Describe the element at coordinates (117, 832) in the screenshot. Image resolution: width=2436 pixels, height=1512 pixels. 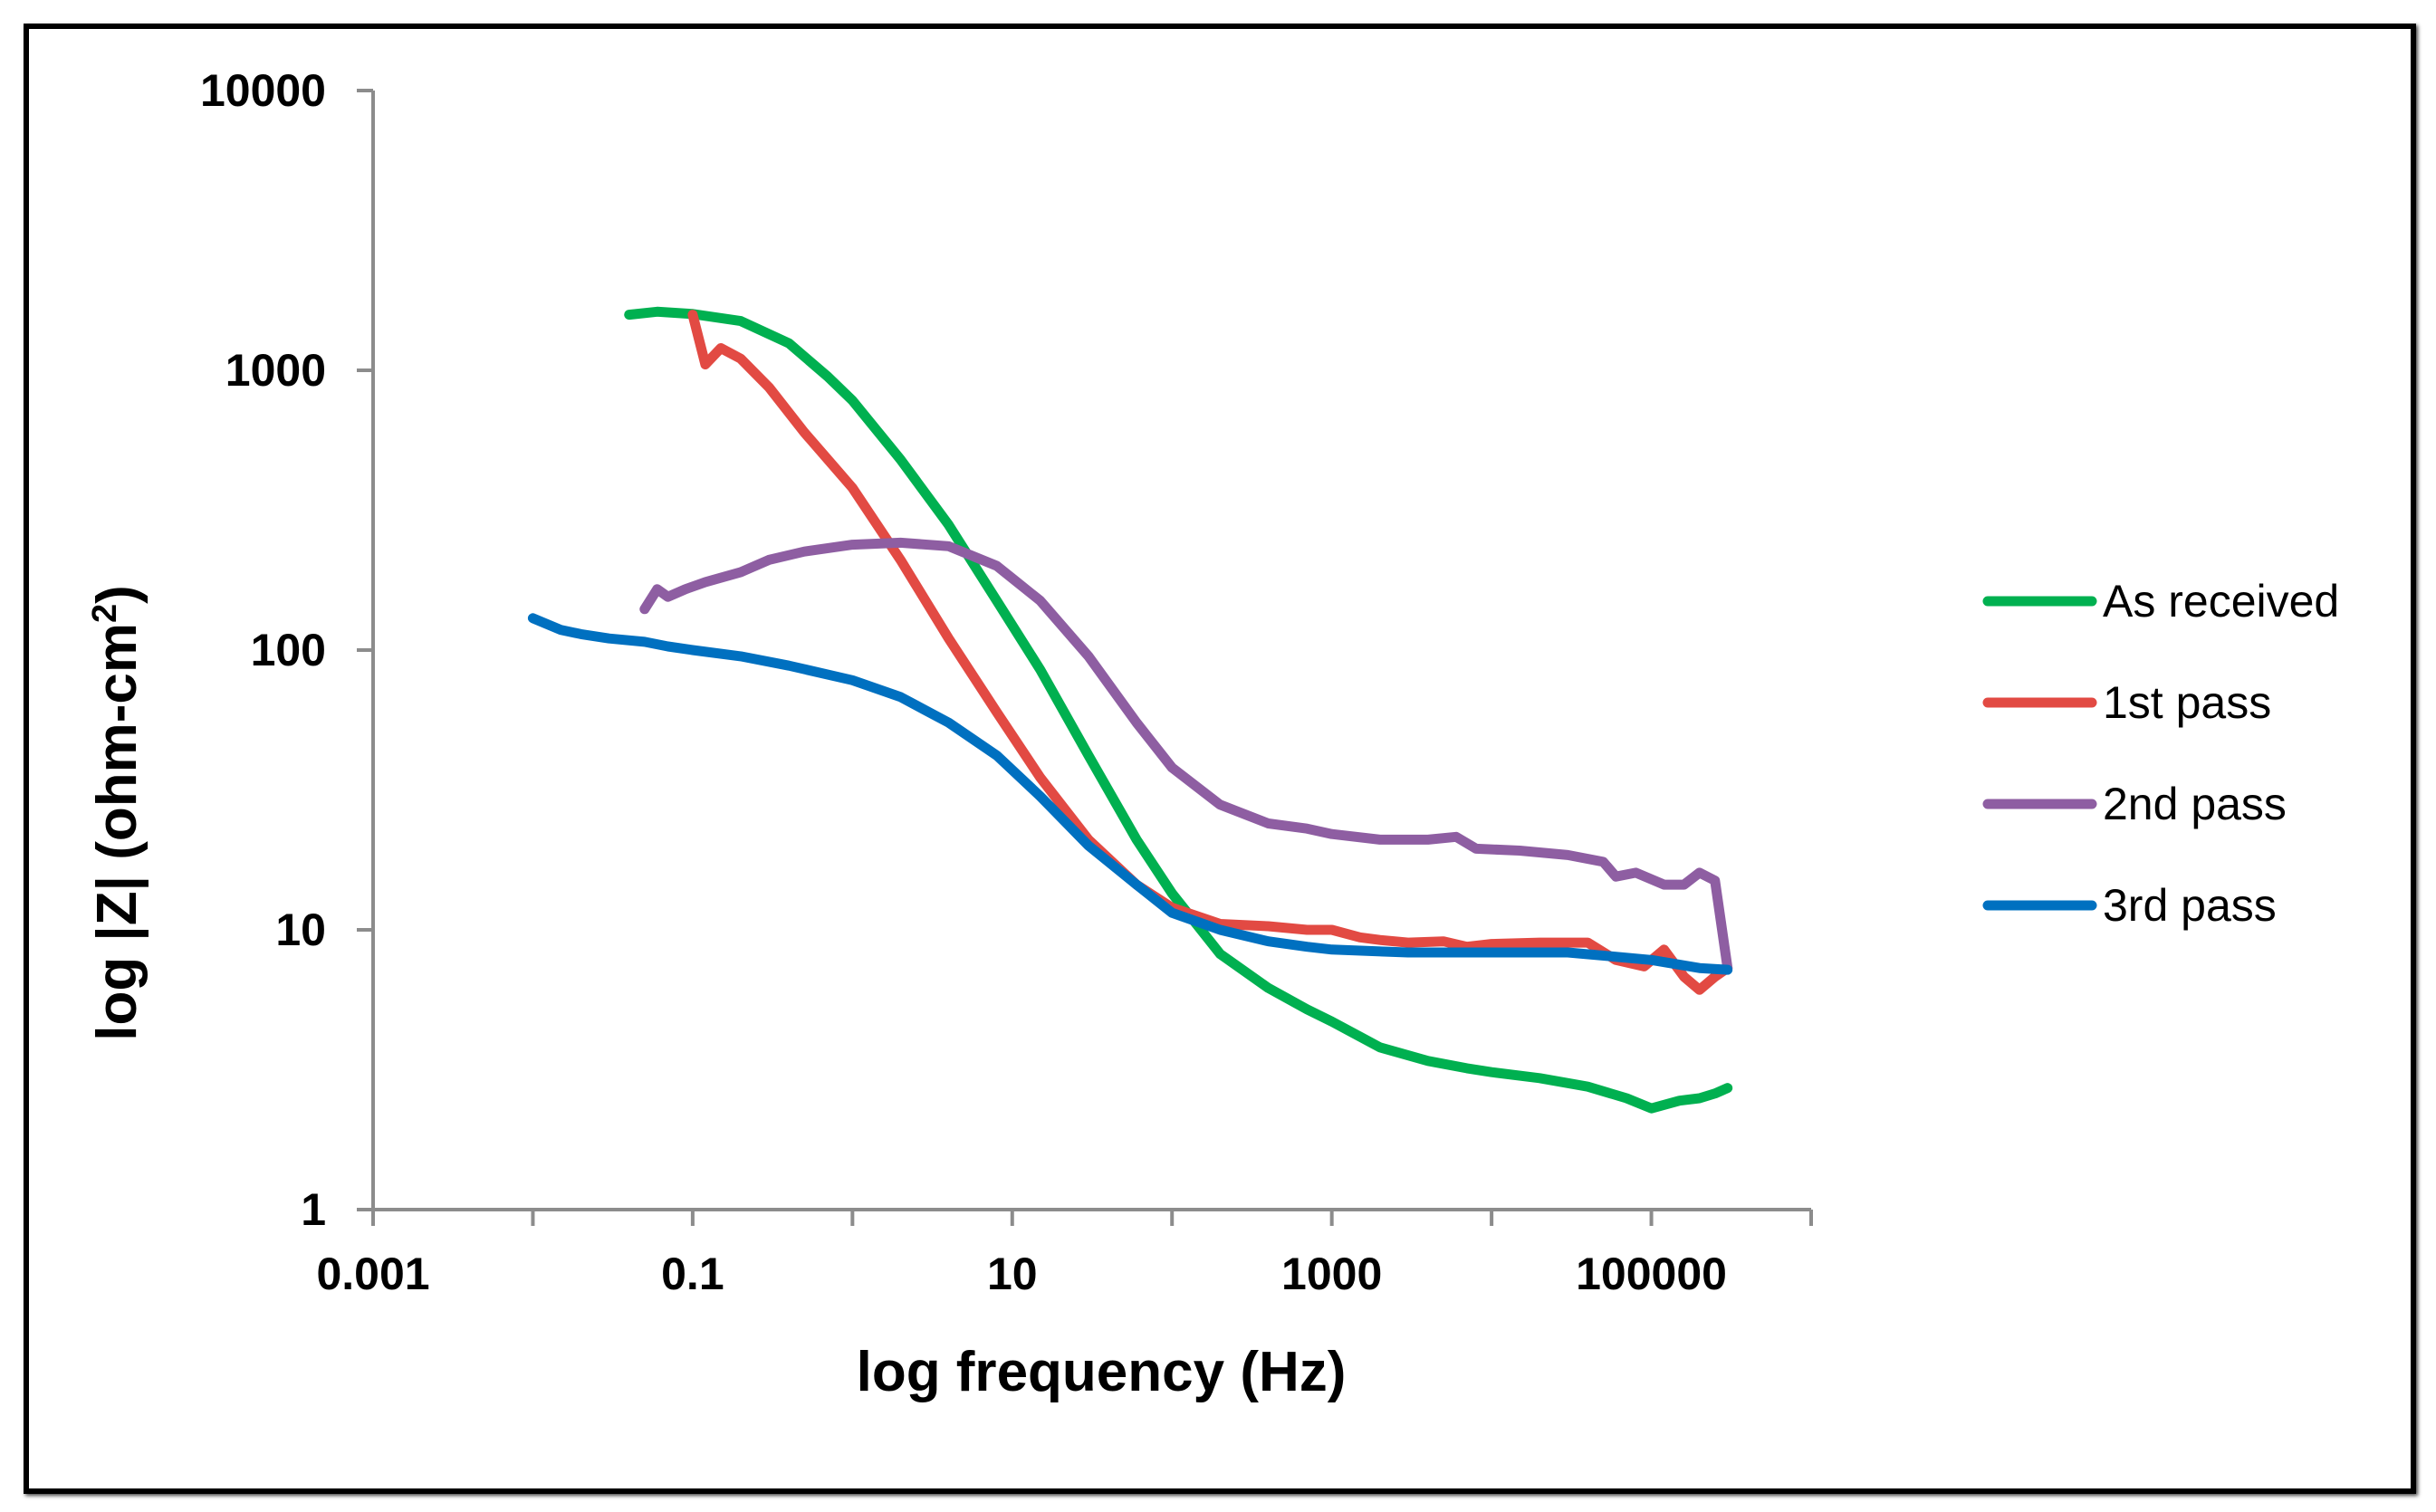
I see `y-axis-title-main: log |Z| (ohm-cm` at that location.